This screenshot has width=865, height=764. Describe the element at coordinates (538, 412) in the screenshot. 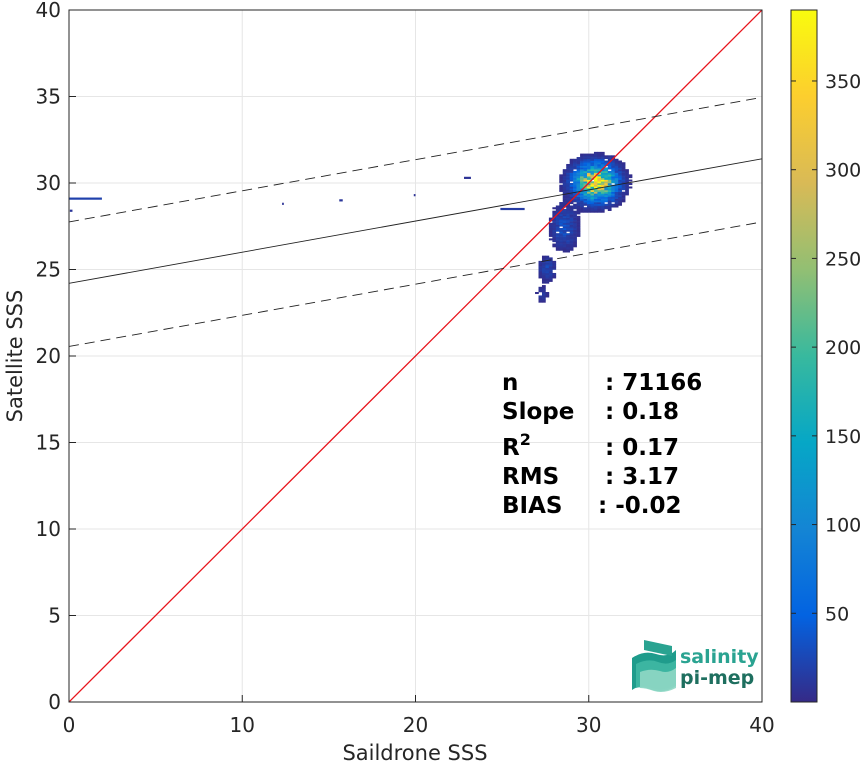

I see `stat-slope-label: Slope` at that location.